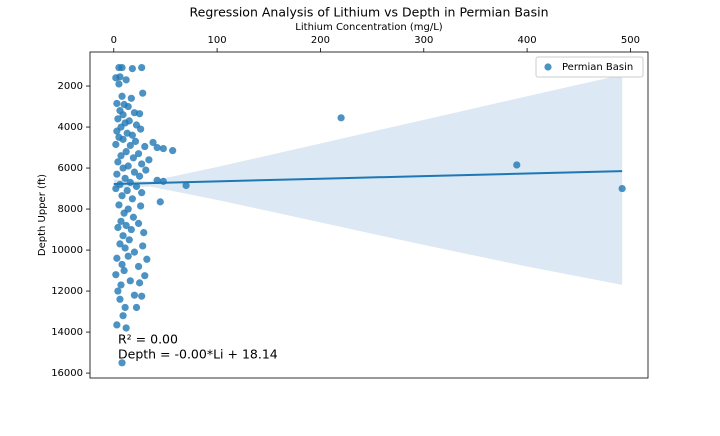 The width and height of the screenshot is (720, 436). I want to click on legend-label: Permian Basin, so click(597, 67).